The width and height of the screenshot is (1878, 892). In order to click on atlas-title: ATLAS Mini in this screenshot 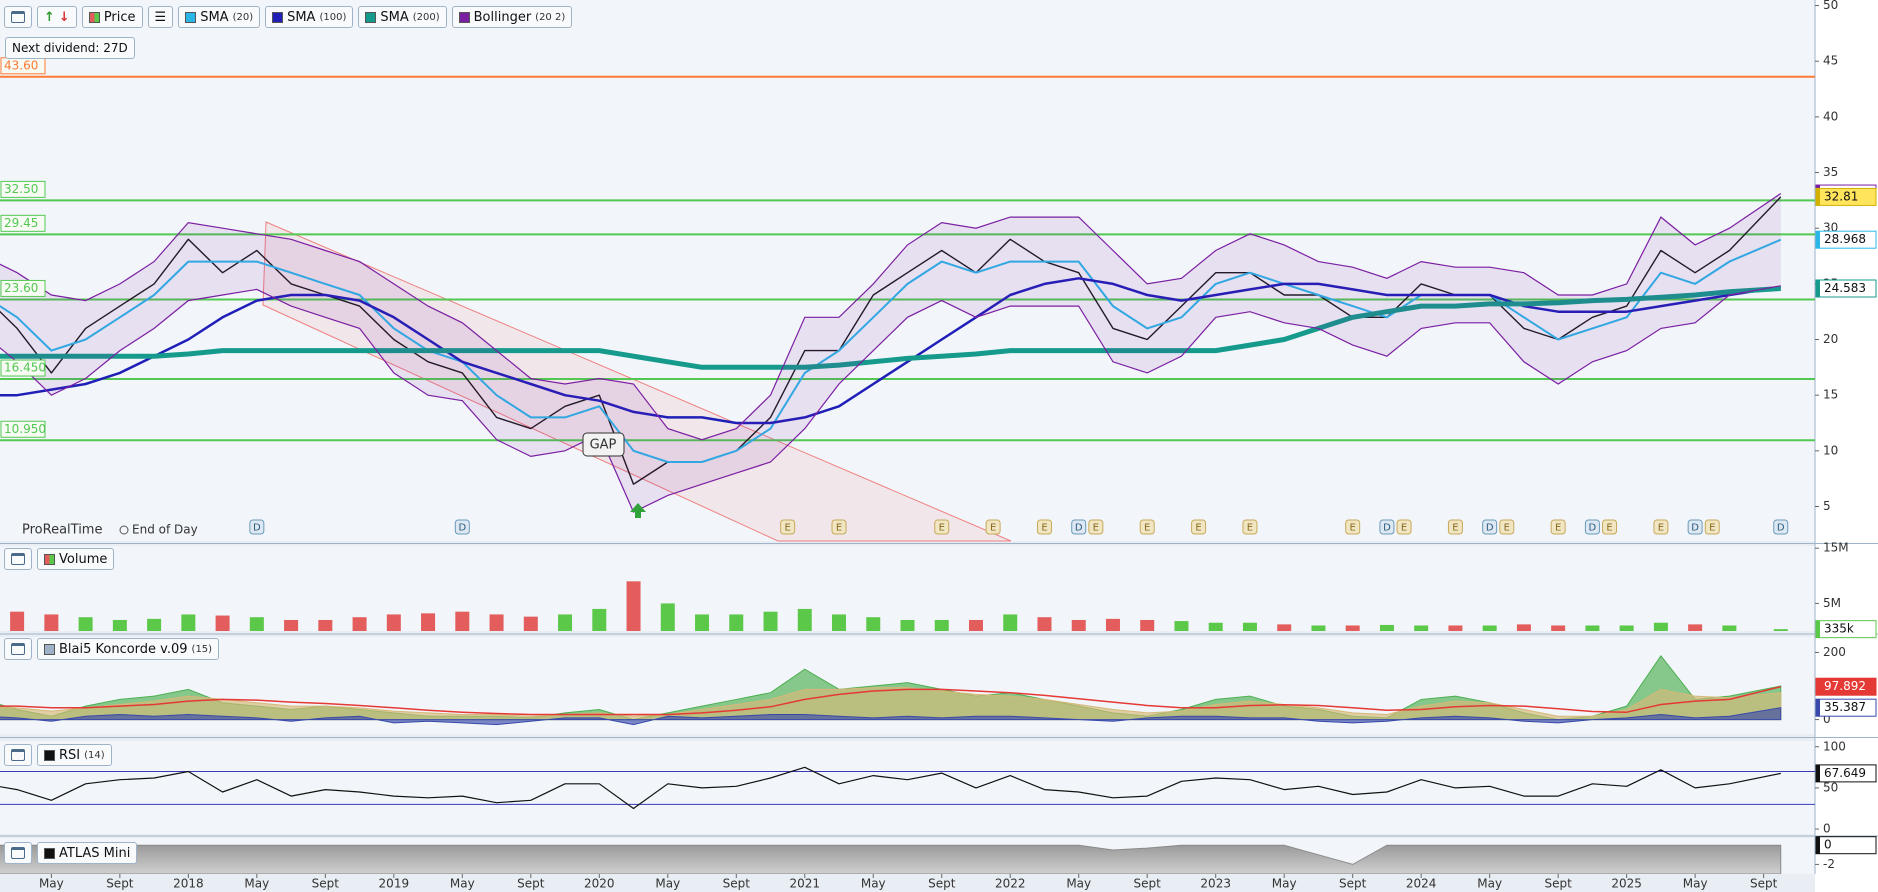, I will do `click(87, 853)`.